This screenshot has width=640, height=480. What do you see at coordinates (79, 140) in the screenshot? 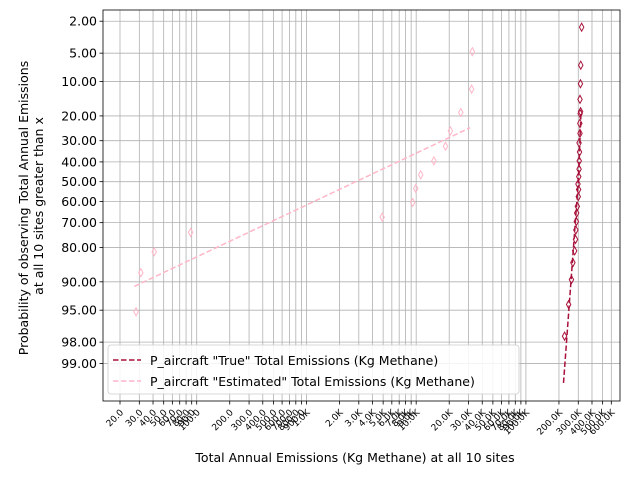
I see `y-tick-label: 30.00` at bounding box center [79, 140].